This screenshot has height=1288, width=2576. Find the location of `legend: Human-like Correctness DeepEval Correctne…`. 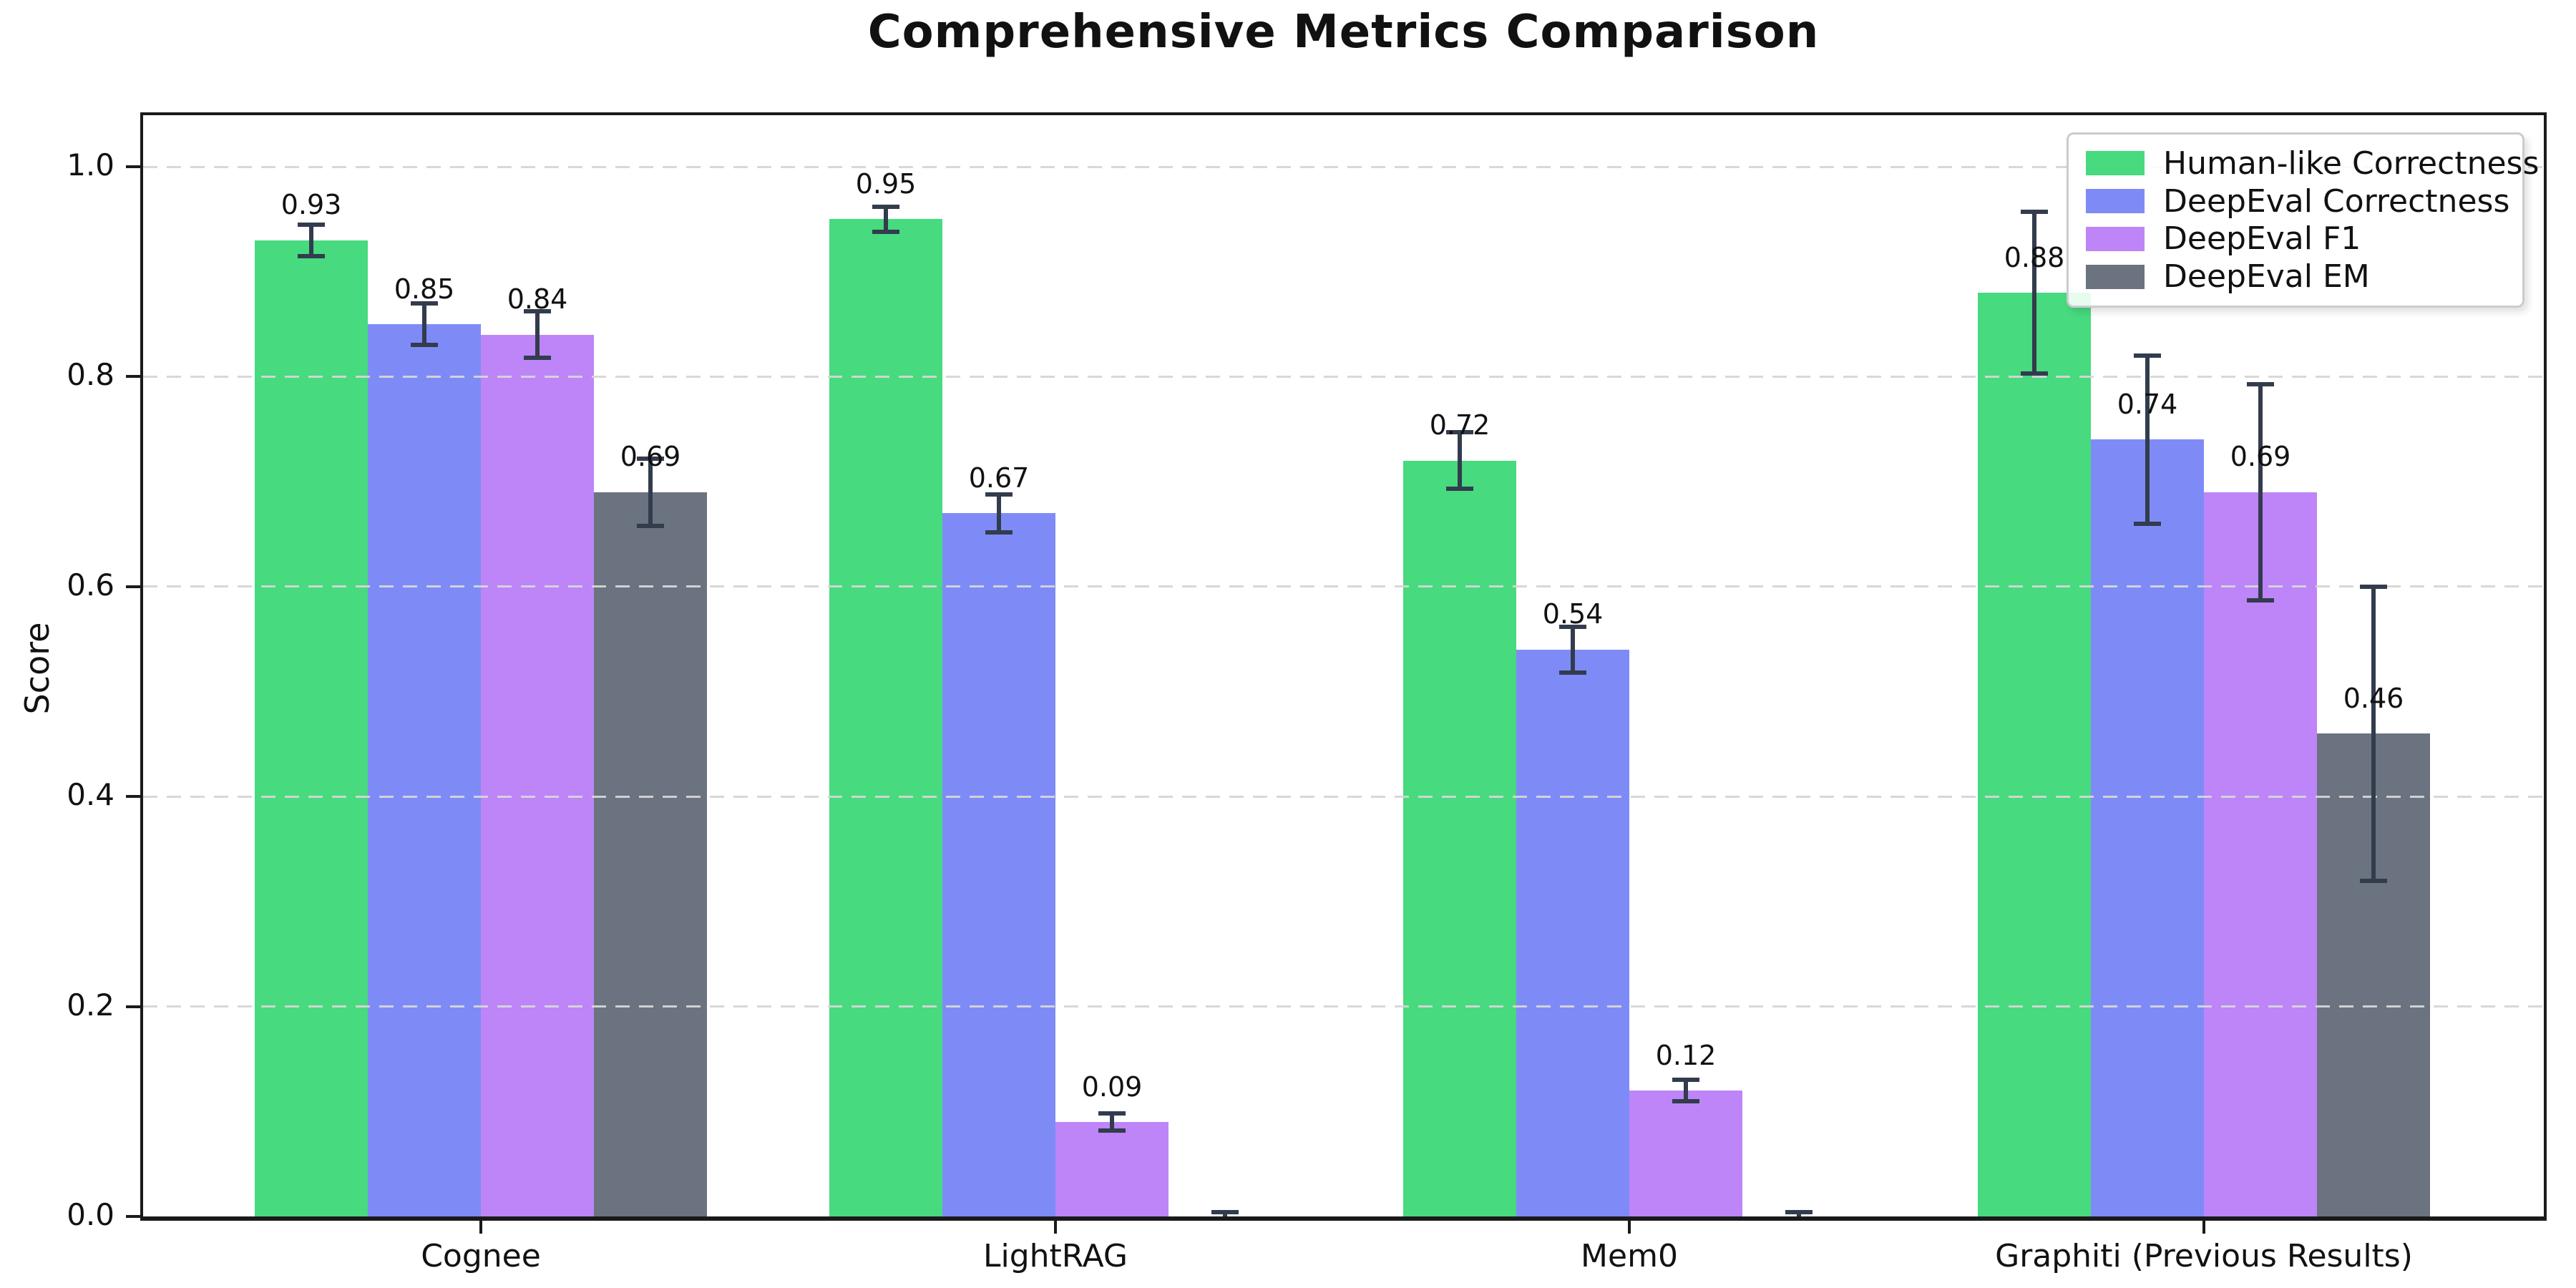

legend: Human-like Correctness DeepEval Correctne… is located at coordinates (2303, 220).